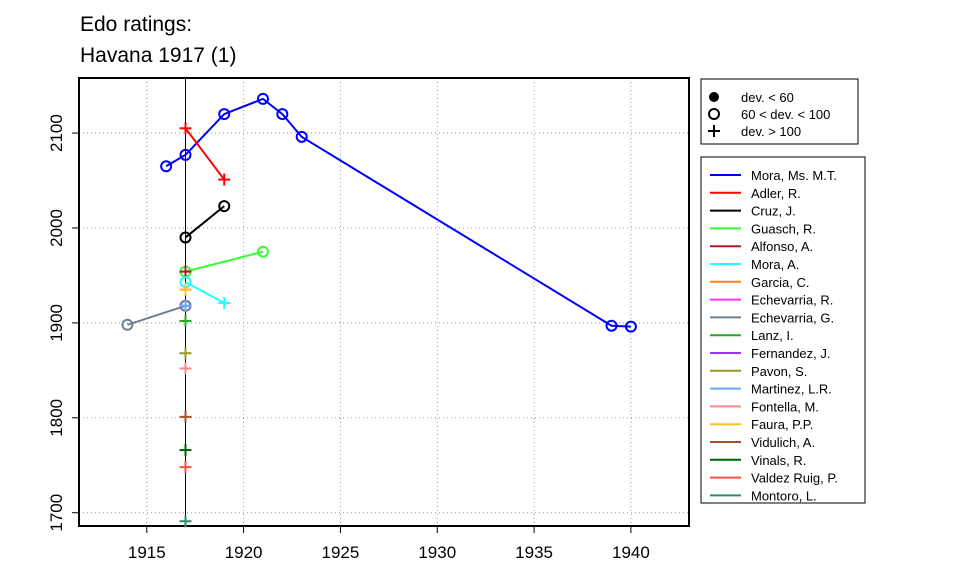  What do you see at coordinates (792, 317) in the screenshot?
I see `series-legend-label: Echevarria, G.` at bounding box center [792, 317].